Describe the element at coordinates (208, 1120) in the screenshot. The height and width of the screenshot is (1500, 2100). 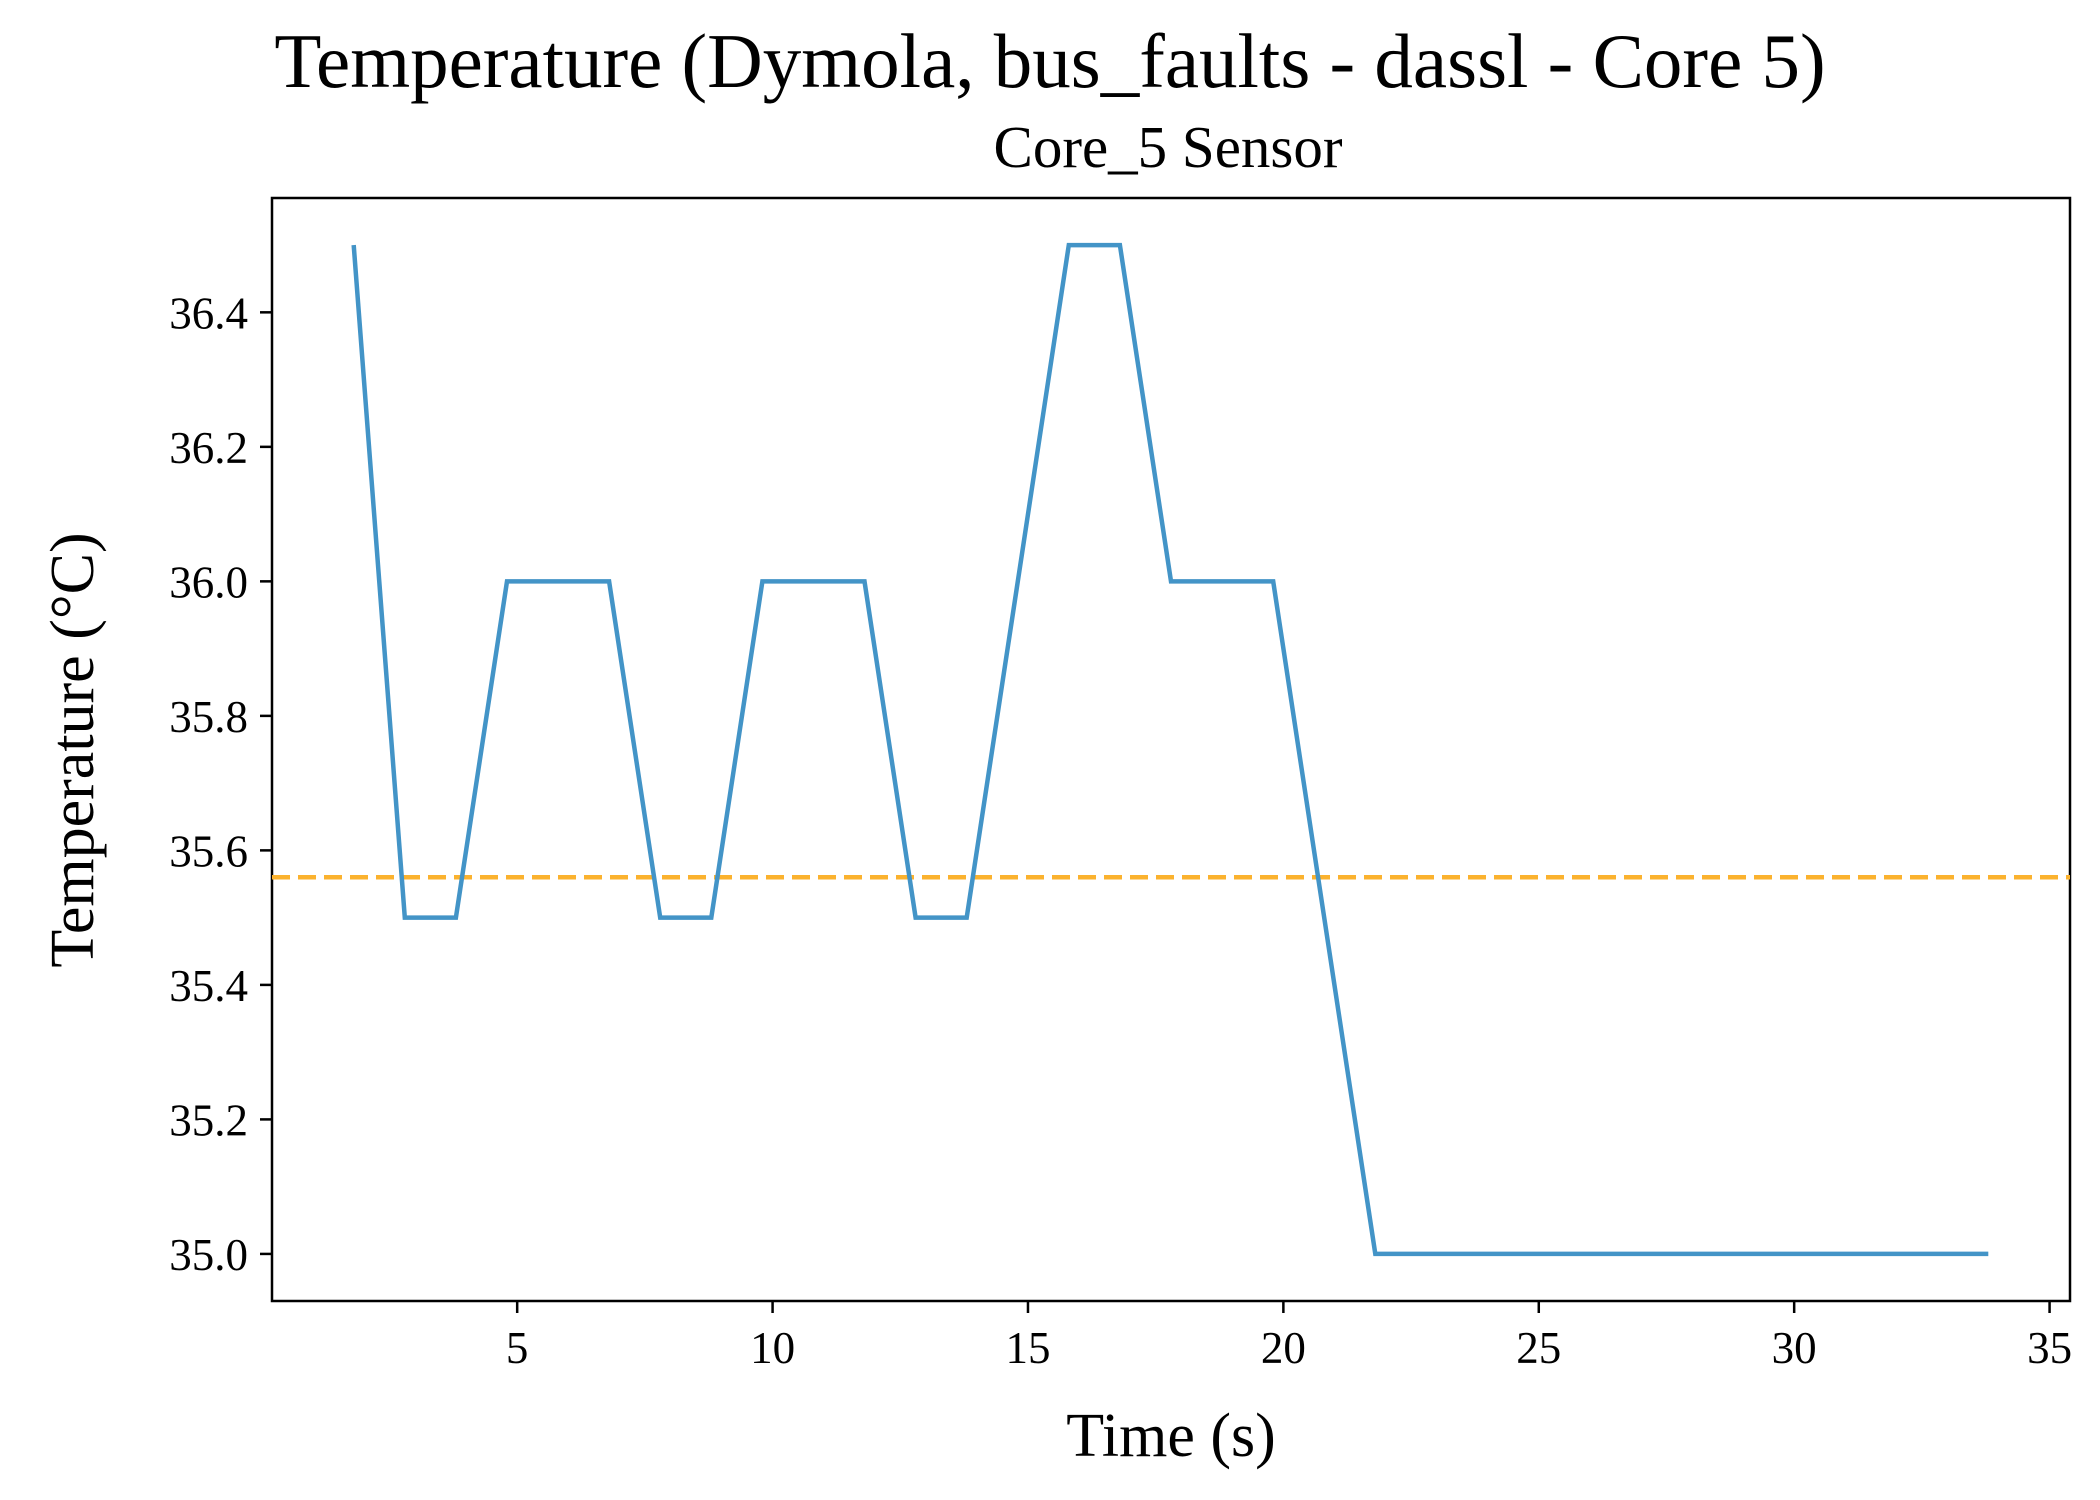
I see `y-tick-label: 35.2` at that location.